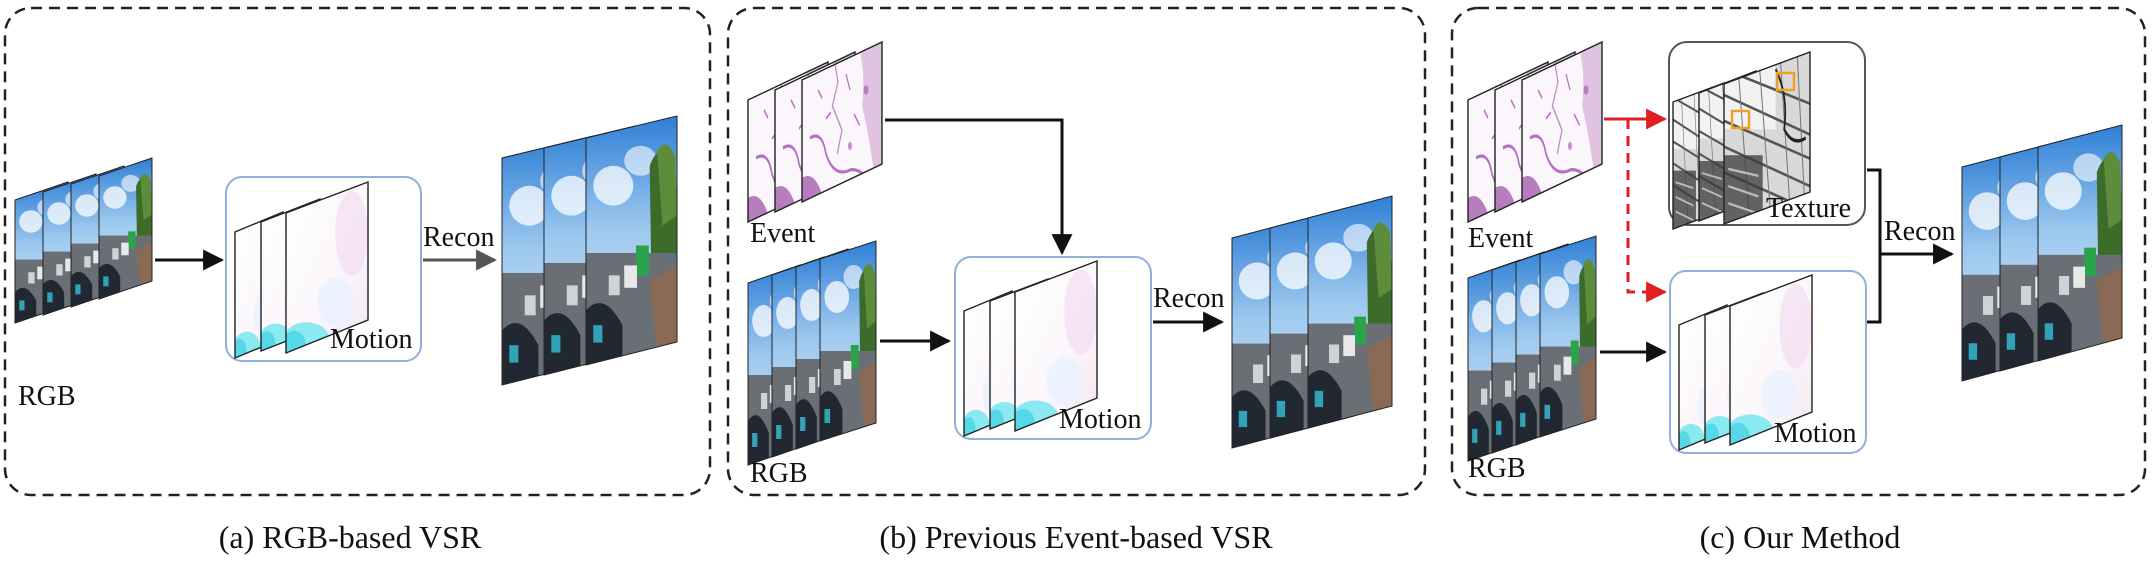 The image size is (2153, 570). I want to click on arrow-event-to-motion-dashed, so click(1647, 211).